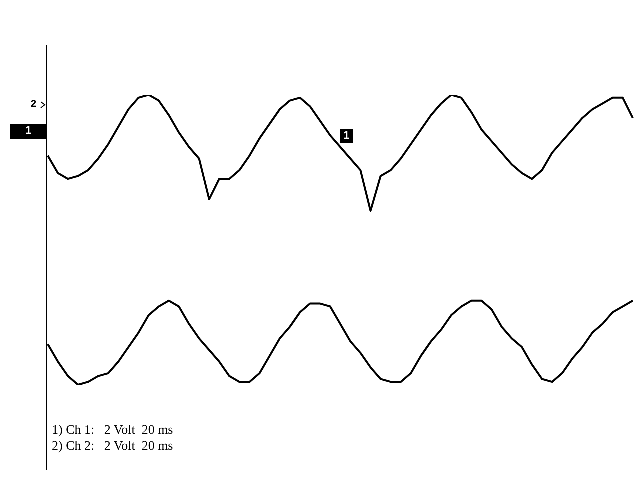 The height and width of the screenshot is (490, 637). I want to click on text: 1, so click(28, 131).